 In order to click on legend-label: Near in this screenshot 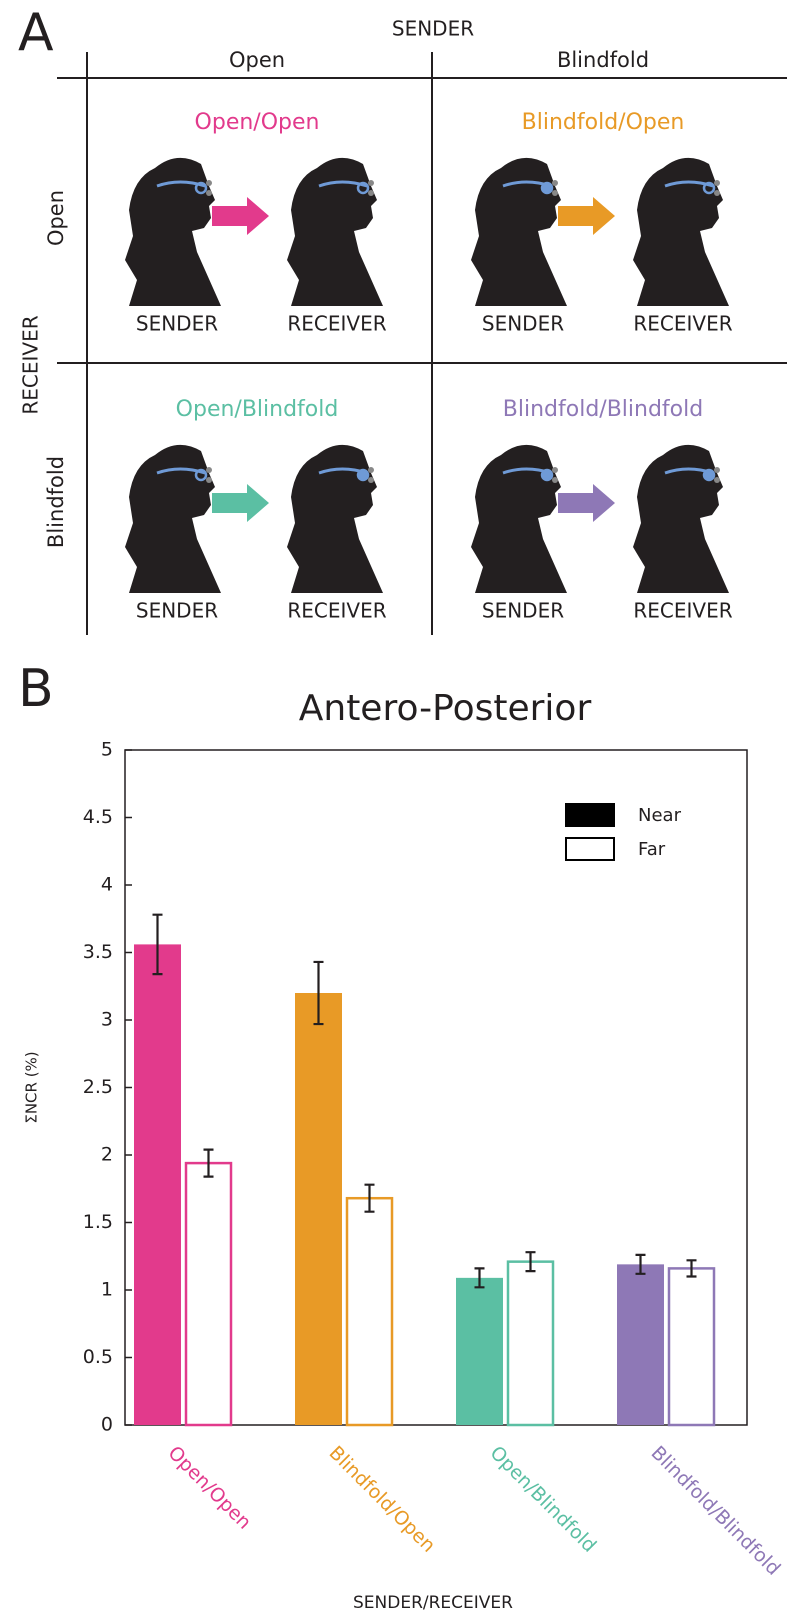, I will do `click(660, 815)`.